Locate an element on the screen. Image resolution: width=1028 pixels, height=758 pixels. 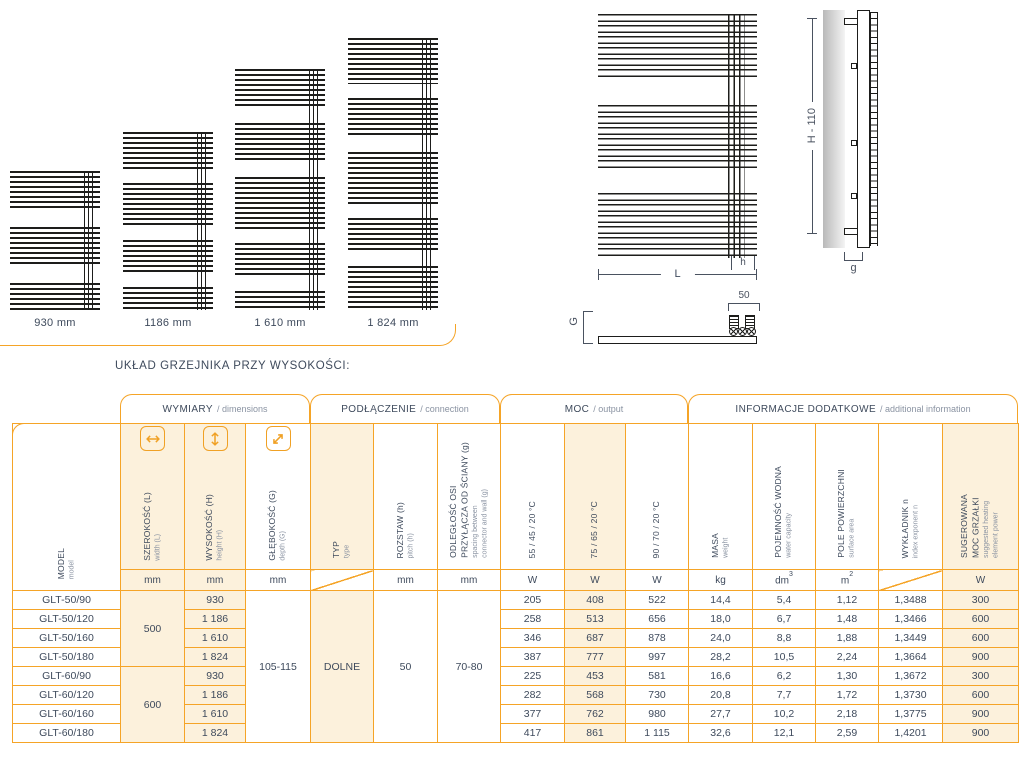
radiator-bottom-view is located at coordinates (677, 340).